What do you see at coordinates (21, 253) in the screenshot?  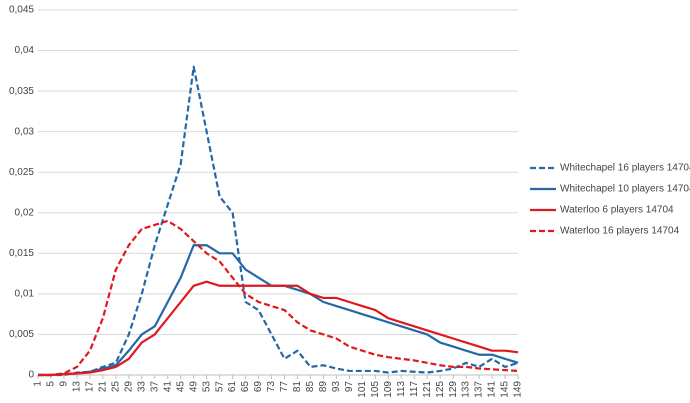 I see `y-tick-label: 0,015` at bounding box center [21, 253].